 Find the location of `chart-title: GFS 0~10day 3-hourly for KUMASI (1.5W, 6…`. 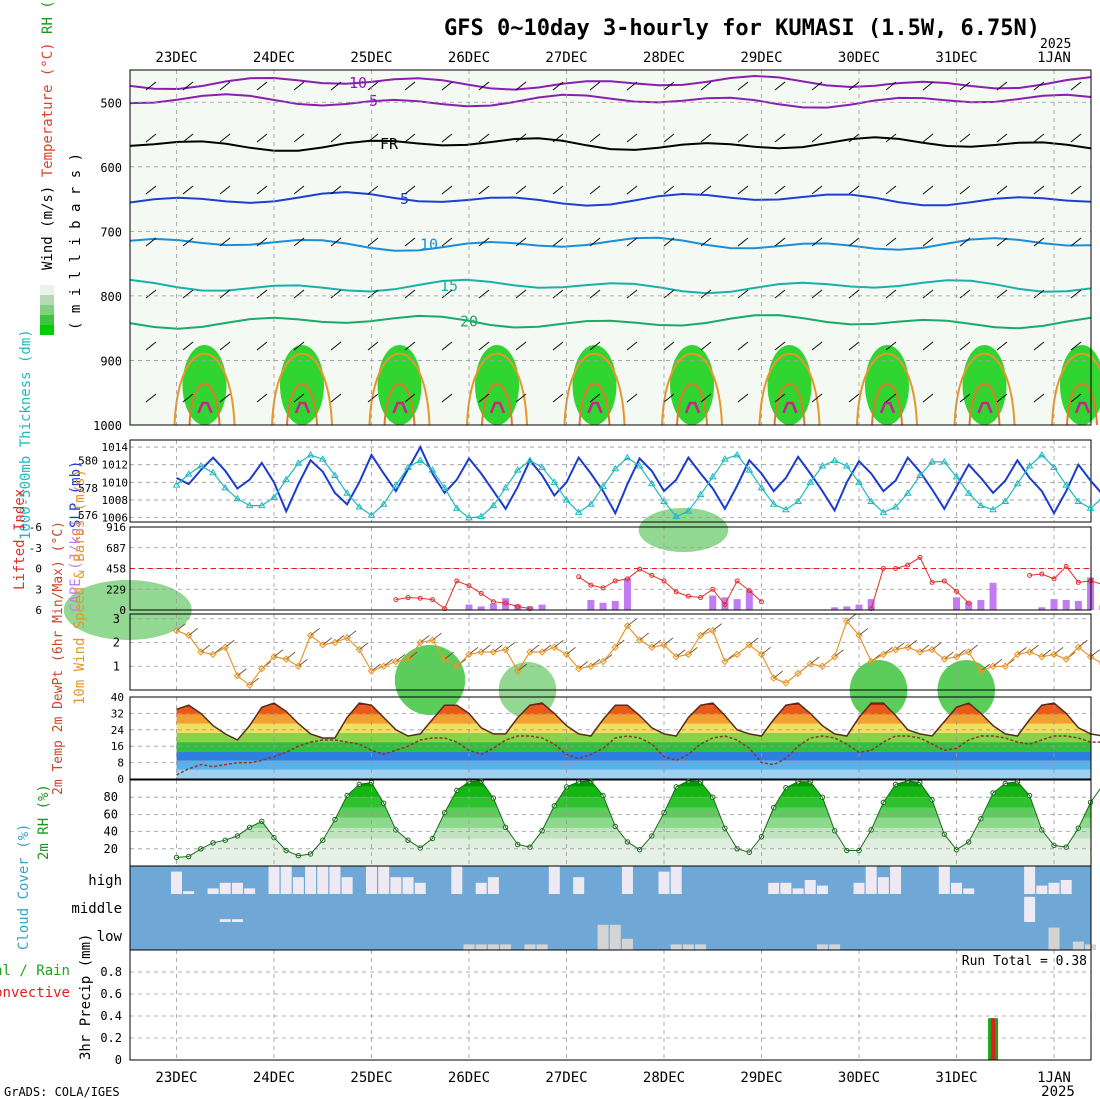

chart-title: GFS 0~10day 3-hourly for KUMASI (1.5W, 6… is located at coordinates (742, 28).